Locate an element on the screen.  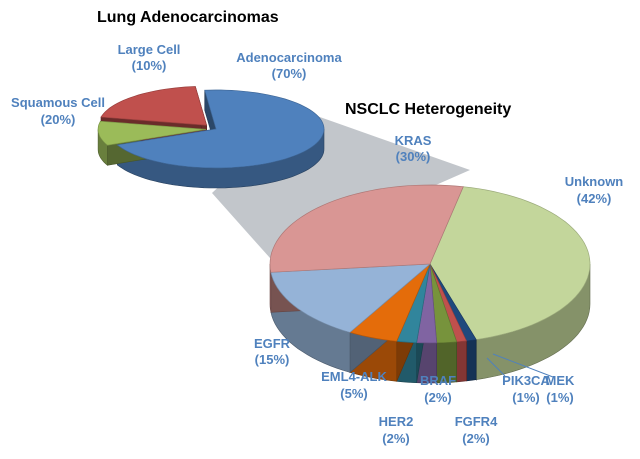
label-squamous-name: Squamous Cell is located at coordinates (58, 102).